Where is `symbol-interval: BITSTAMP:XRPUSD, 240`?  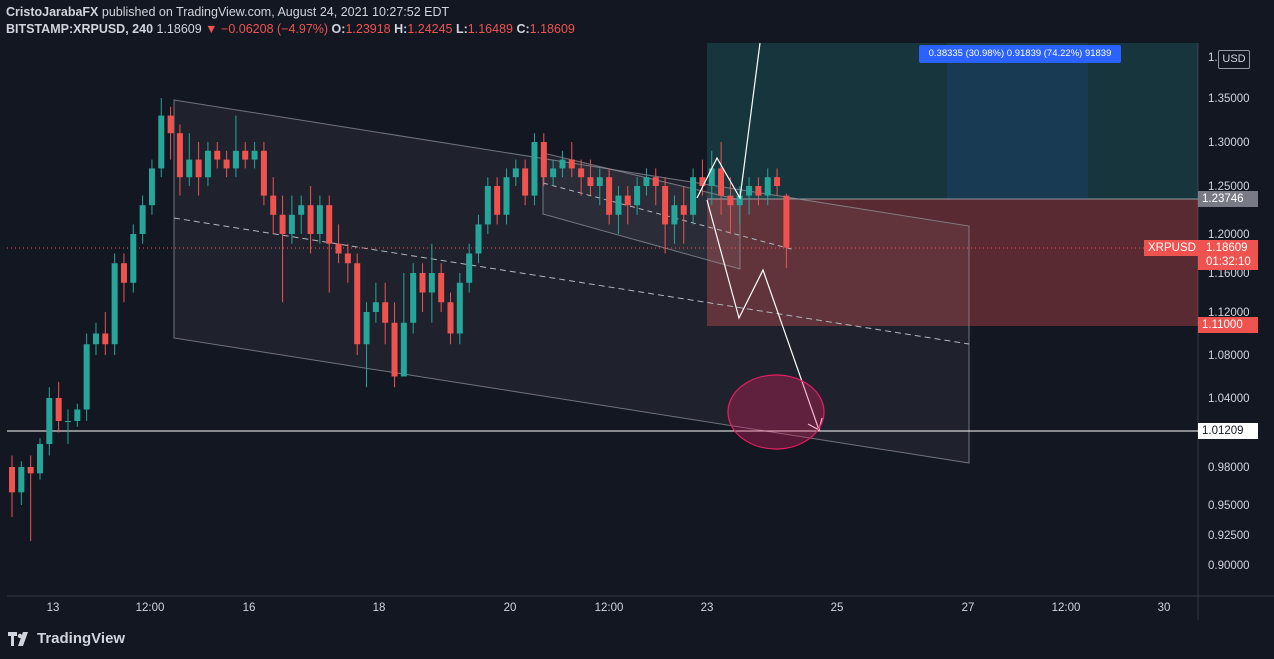
symbol-interval: BITSTAMP:XRPUSD, 240 is located at coordinates (80, 29).